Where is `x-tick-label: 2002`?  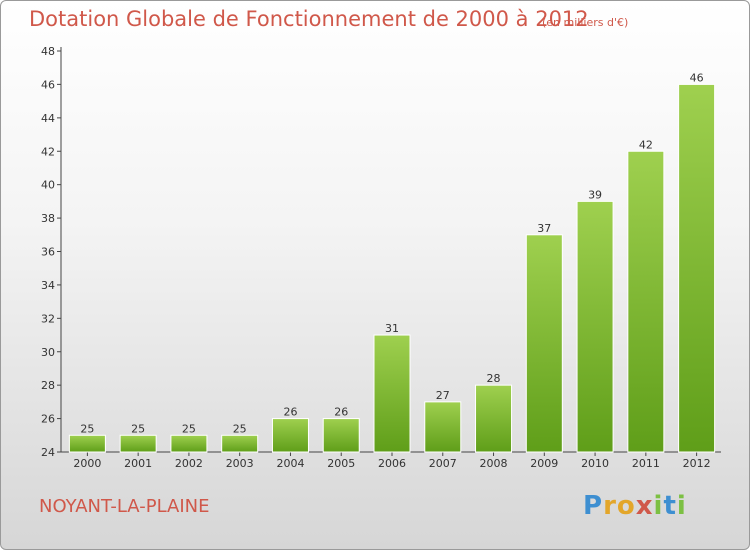 x-tick-label: 2002 is located at coordinates (189, 463).